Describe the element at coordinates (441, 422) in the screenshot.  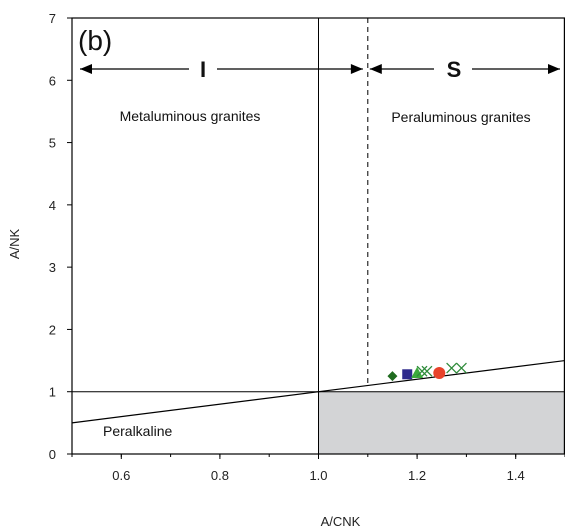
I see `shaded-region` at that location.